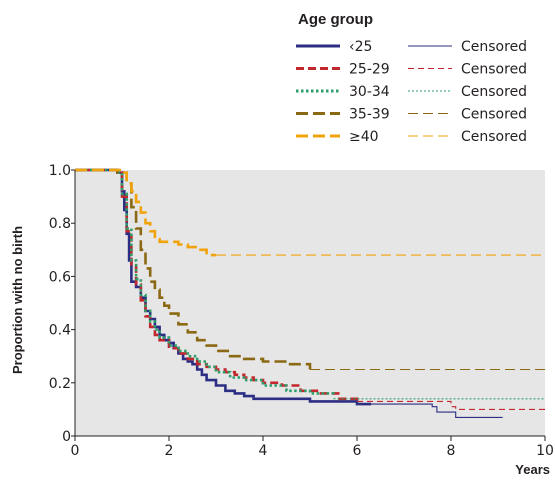 The height and width of the screenshot is (489, 555). Describe the element at coordinates (357, 451) in the screenshot. I see `x-tick-label: 6` at that location.